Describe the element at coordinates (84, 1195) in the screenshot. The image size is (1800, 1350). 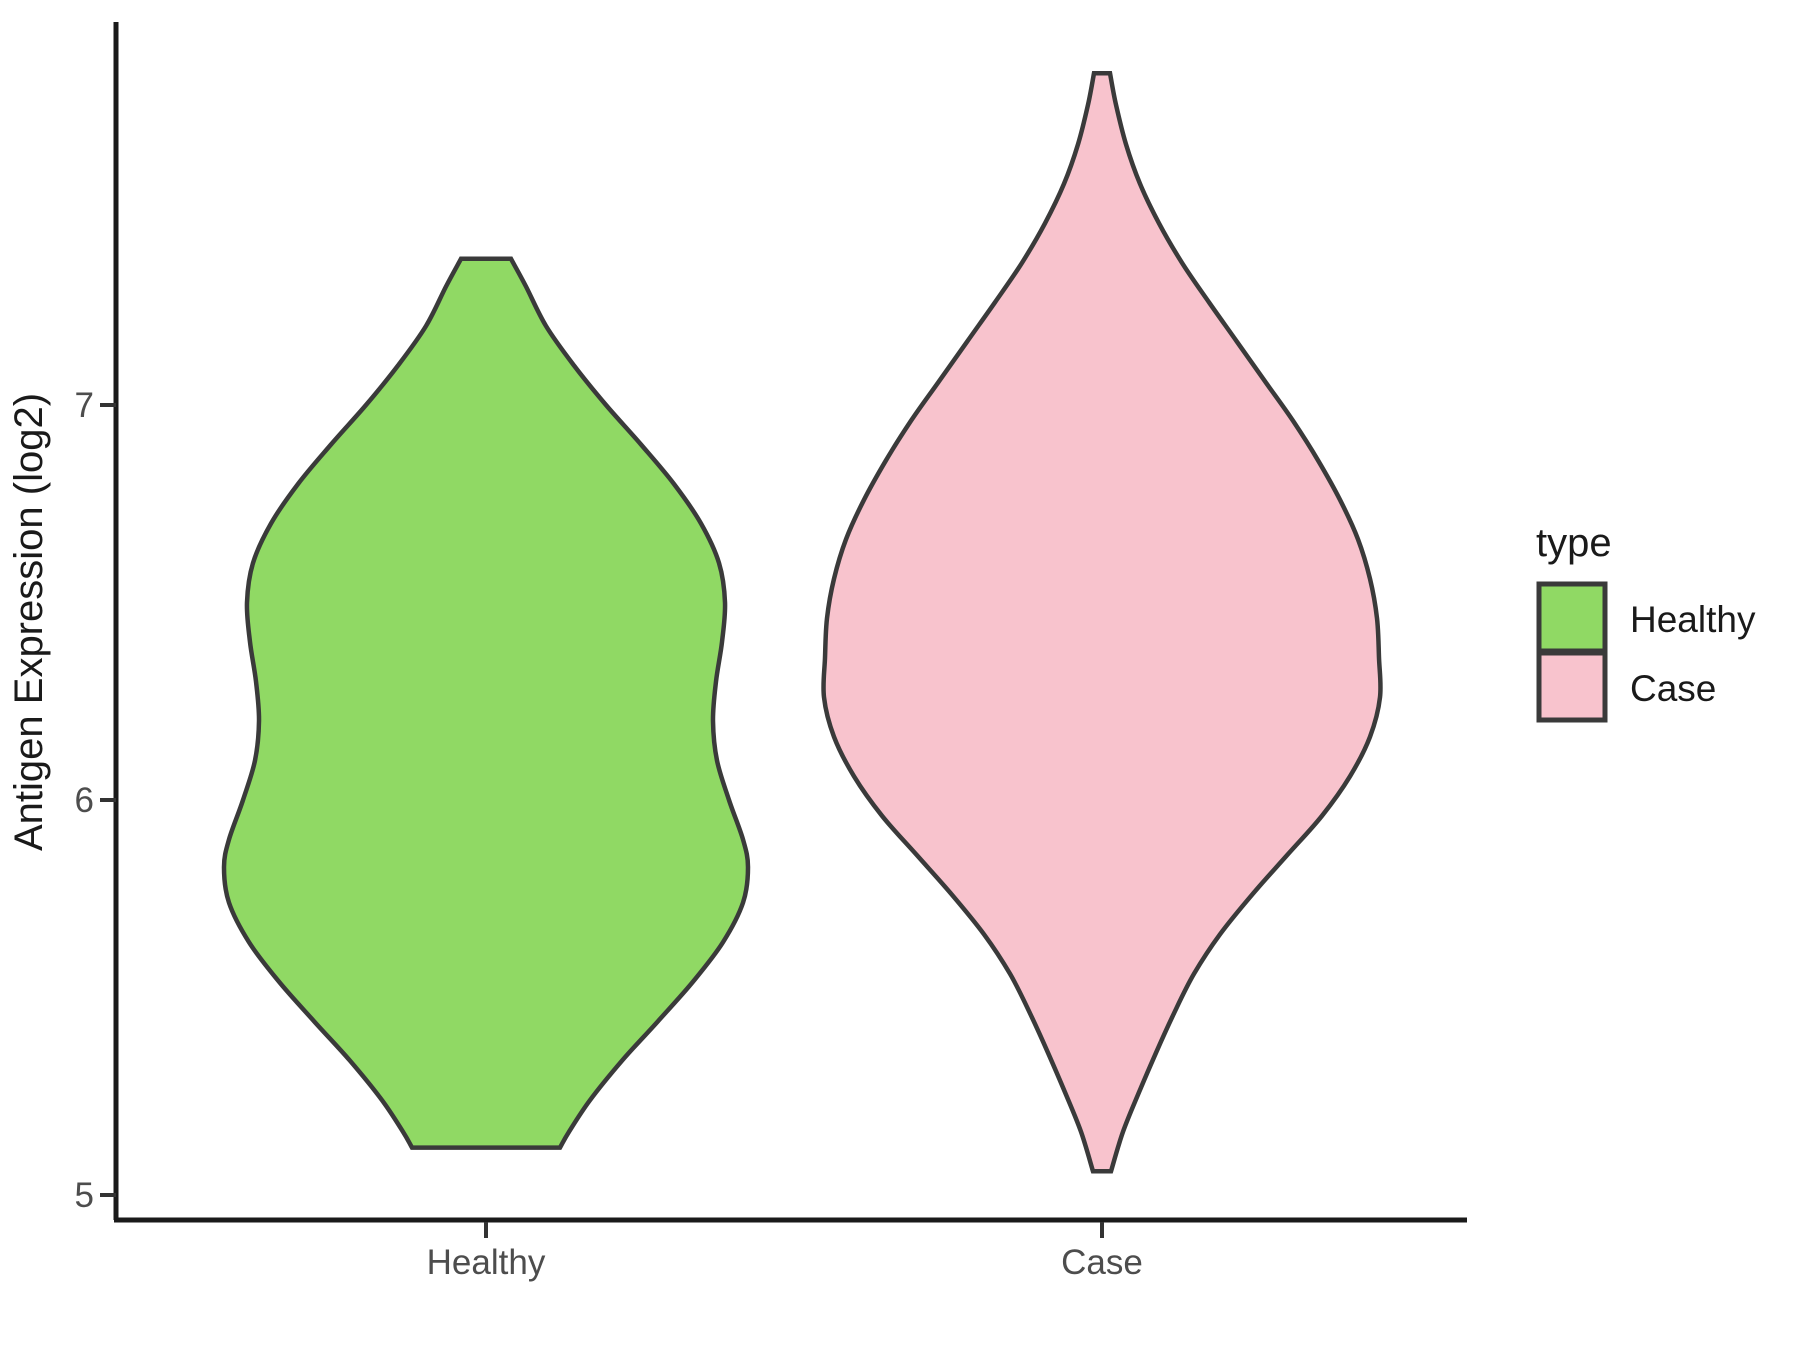
I see `y-tick-label-5: 5` at that location.